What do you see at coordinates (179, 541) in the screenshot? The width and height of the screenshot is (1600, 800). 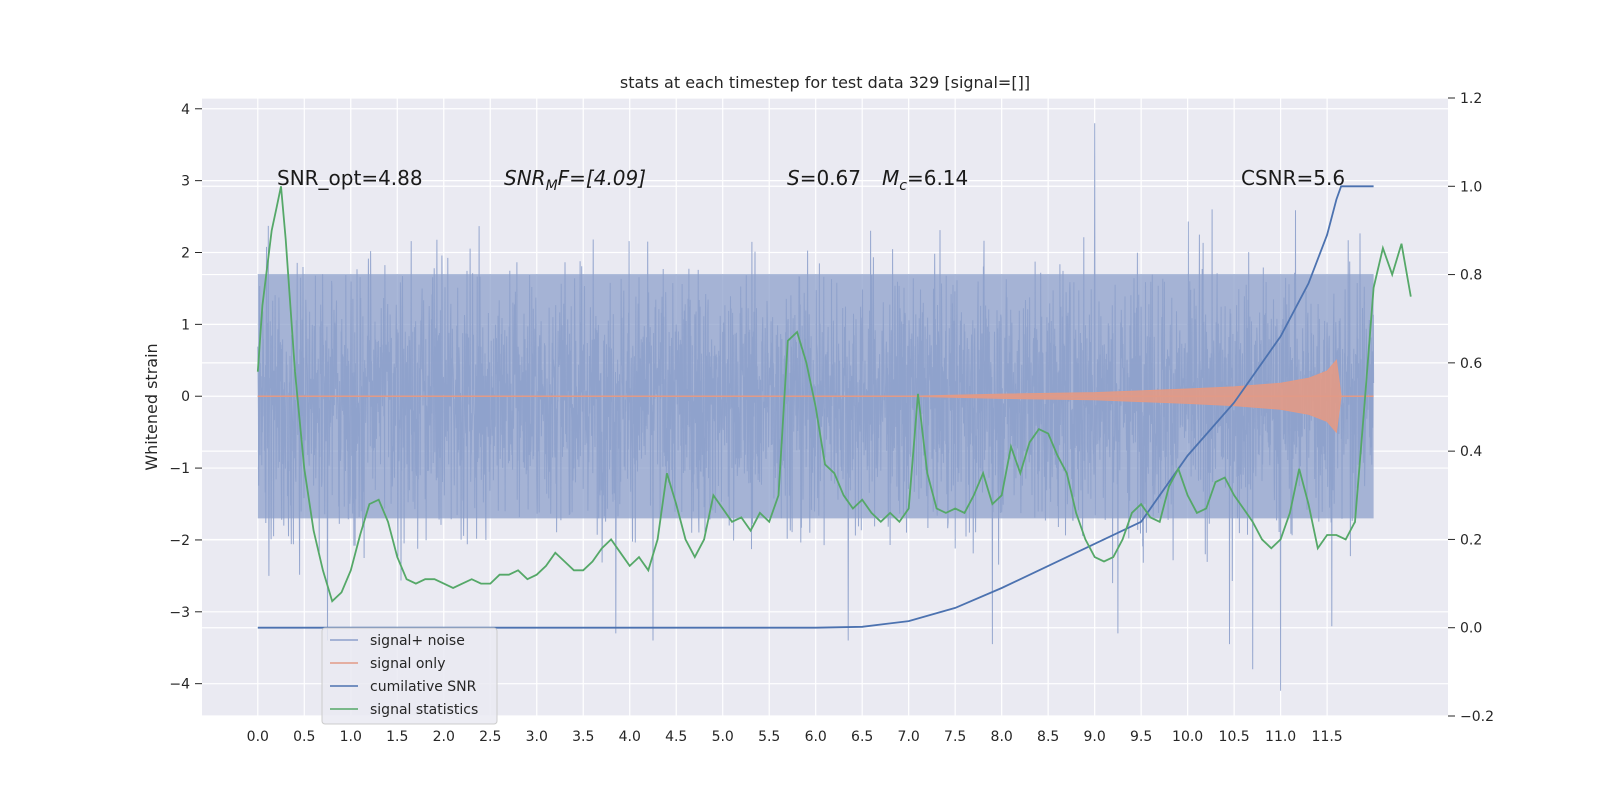 I see `y-tick-label: −2` at bounding box center [179, 541].